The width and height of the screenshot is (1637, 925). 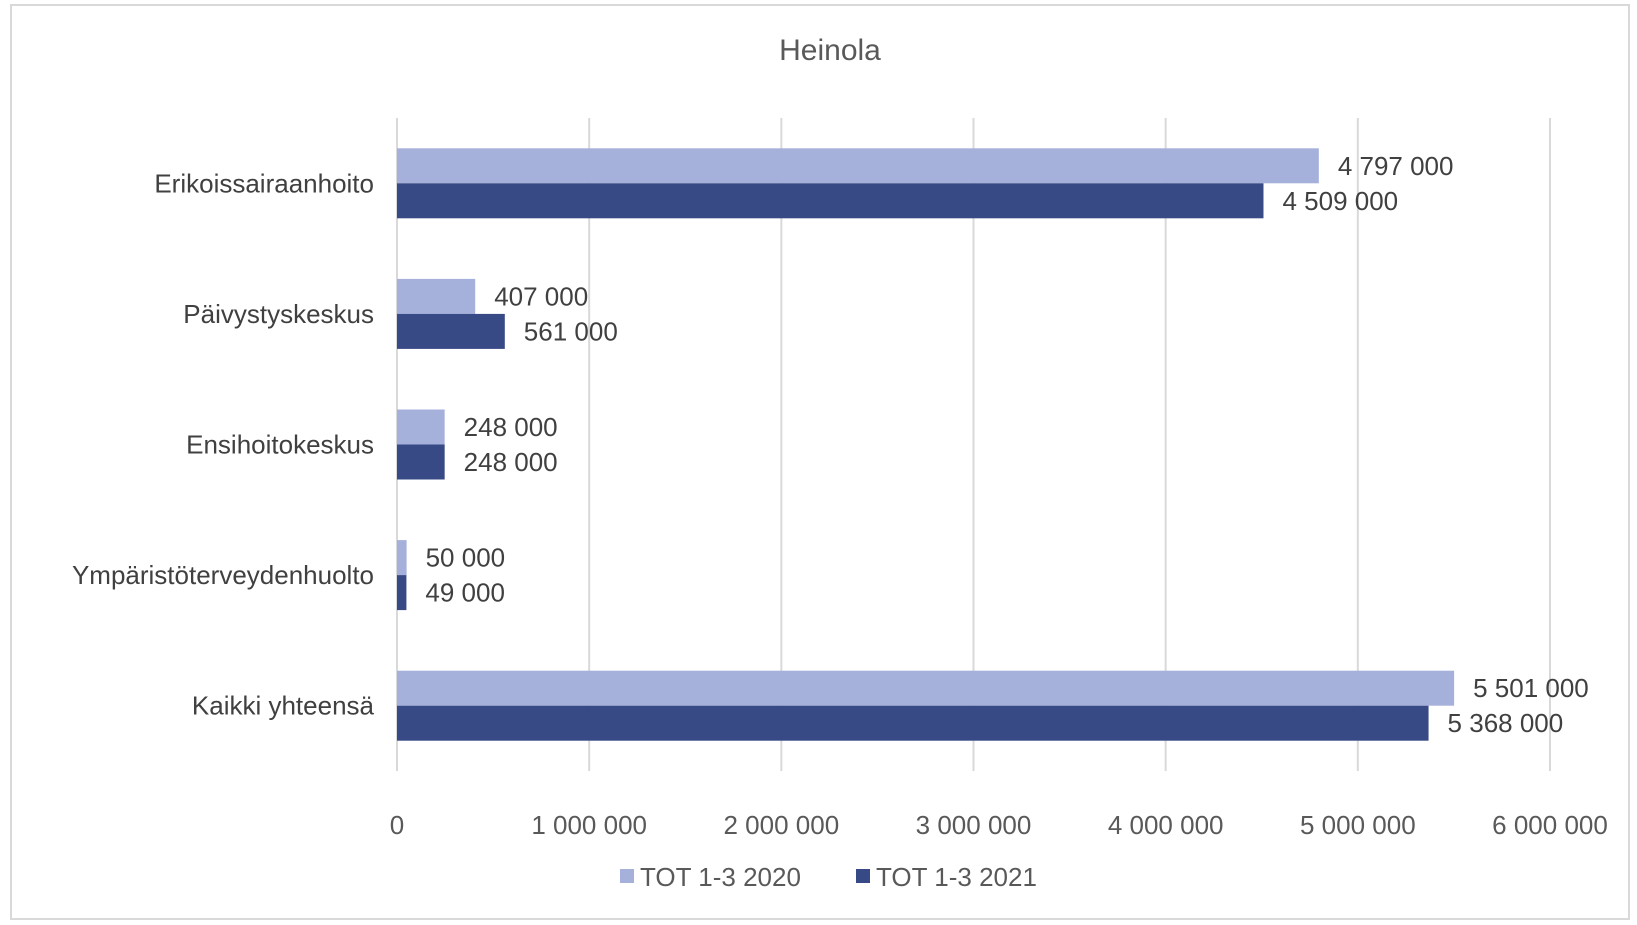 What do you see at coordinates (571, 331) in the screenshot?
I see `data-label: 561 000` at bounding box center [571, 331].